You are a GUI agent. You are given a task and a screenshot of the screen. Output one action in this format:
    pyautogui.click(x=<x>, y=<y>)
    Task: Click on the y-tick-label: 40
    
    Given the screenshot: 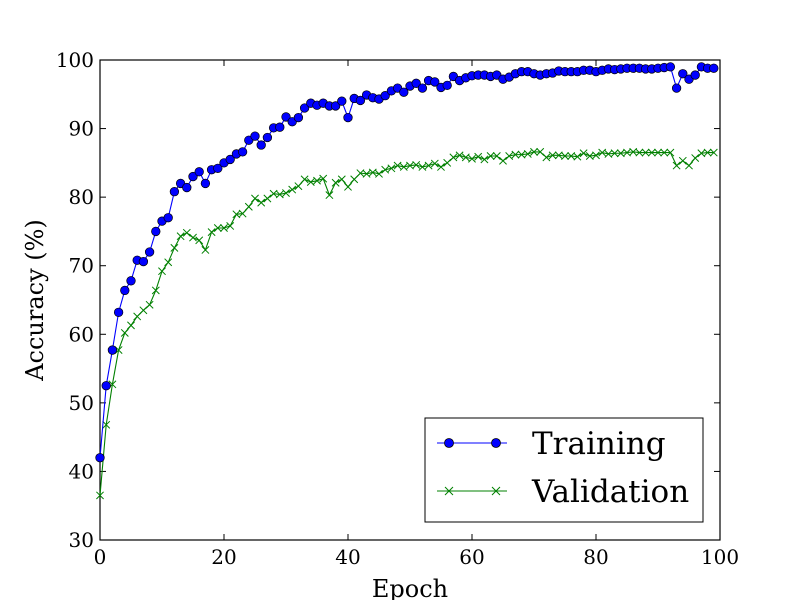 What is the action you would take?
    pyautogui.click(x=81, y=471)
    